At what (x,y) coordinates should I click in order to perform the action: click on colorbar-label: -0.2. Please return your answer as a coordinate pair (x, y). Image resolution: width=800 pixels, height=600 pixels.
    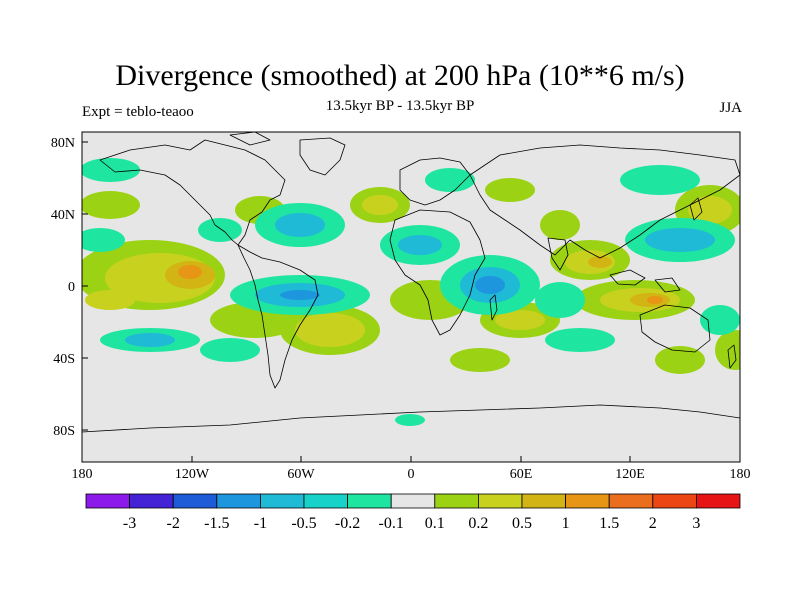
    Looking at the image, I should click on (347, 523).